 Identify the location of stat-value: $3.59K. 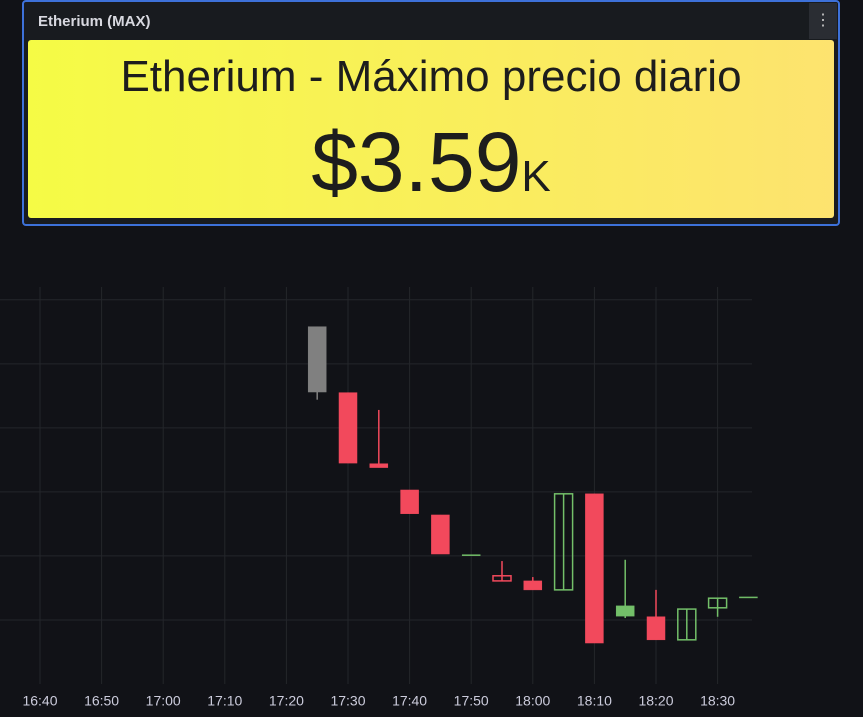
(431, 162).